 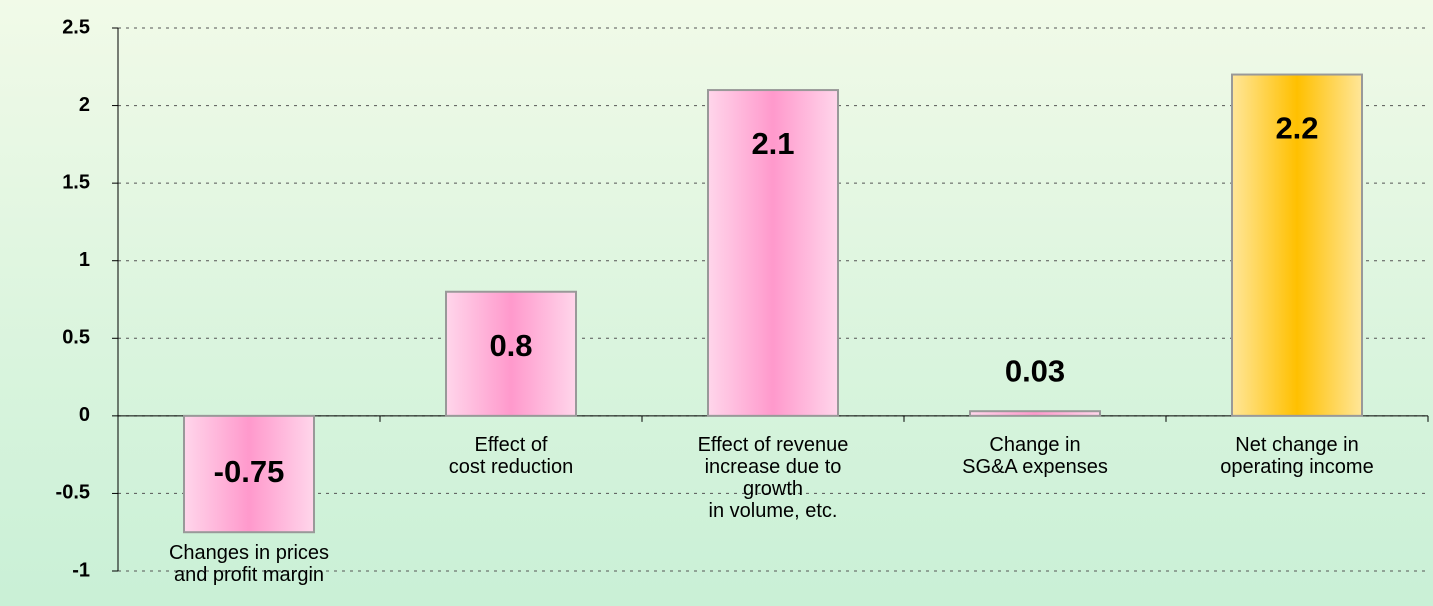 I want to click on value-label: -0.75, so click(x=249, y=471).